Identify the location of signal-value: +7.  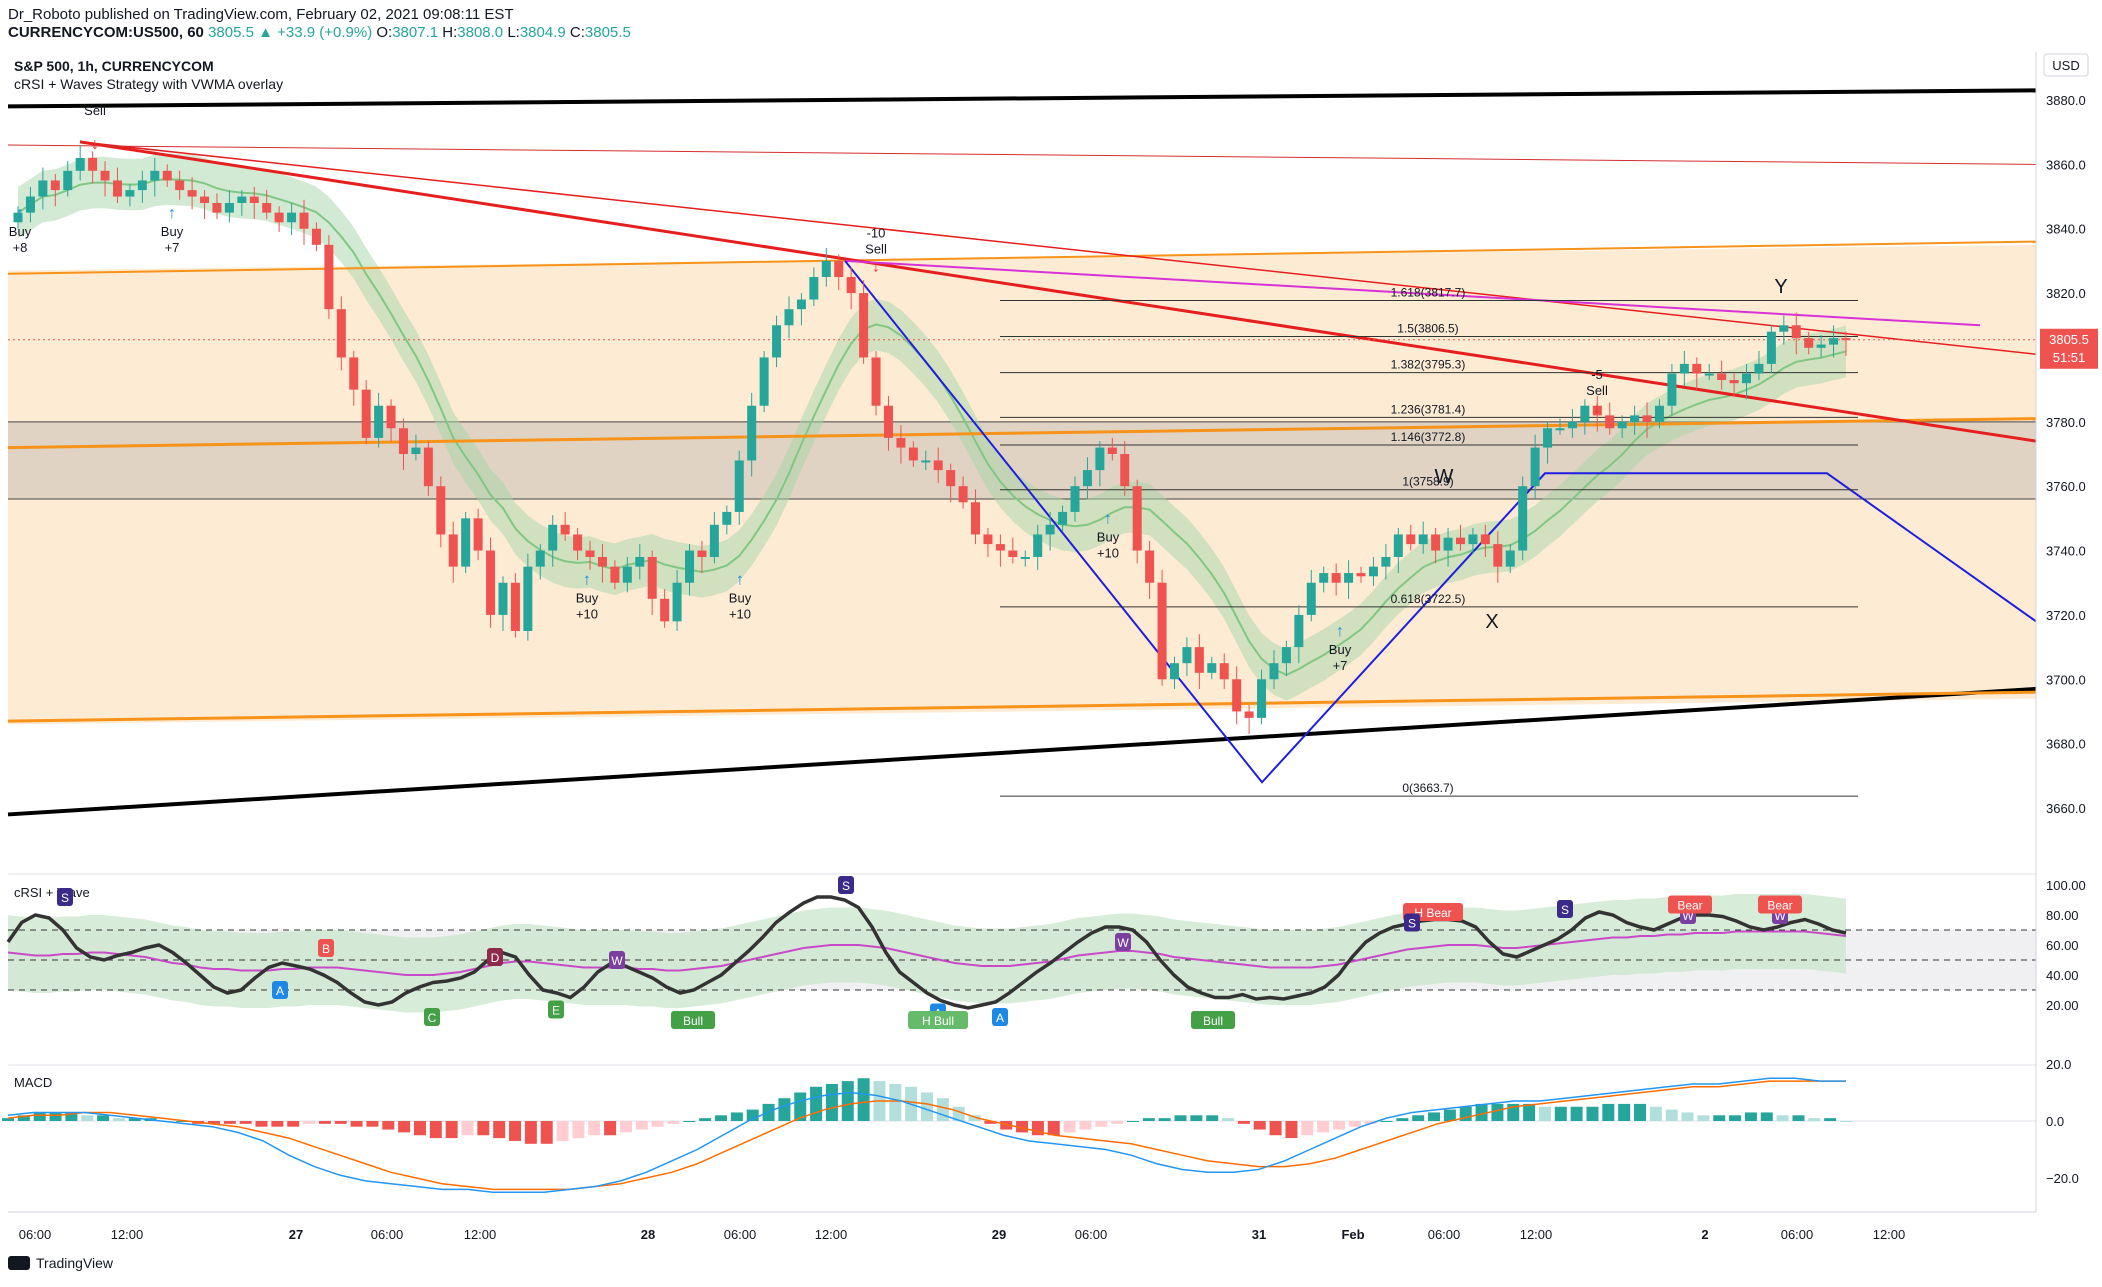
(172, 247).